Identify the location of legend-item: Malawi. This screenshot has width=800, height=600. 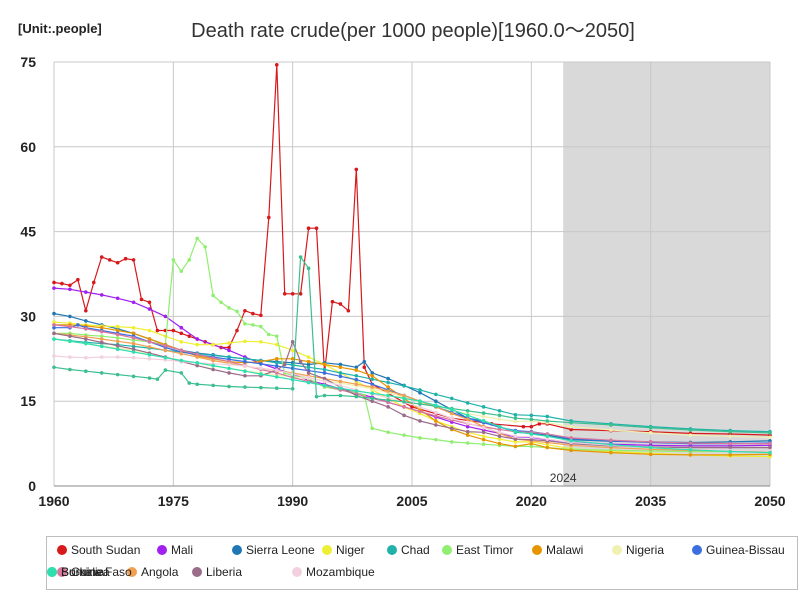
(557, 550).